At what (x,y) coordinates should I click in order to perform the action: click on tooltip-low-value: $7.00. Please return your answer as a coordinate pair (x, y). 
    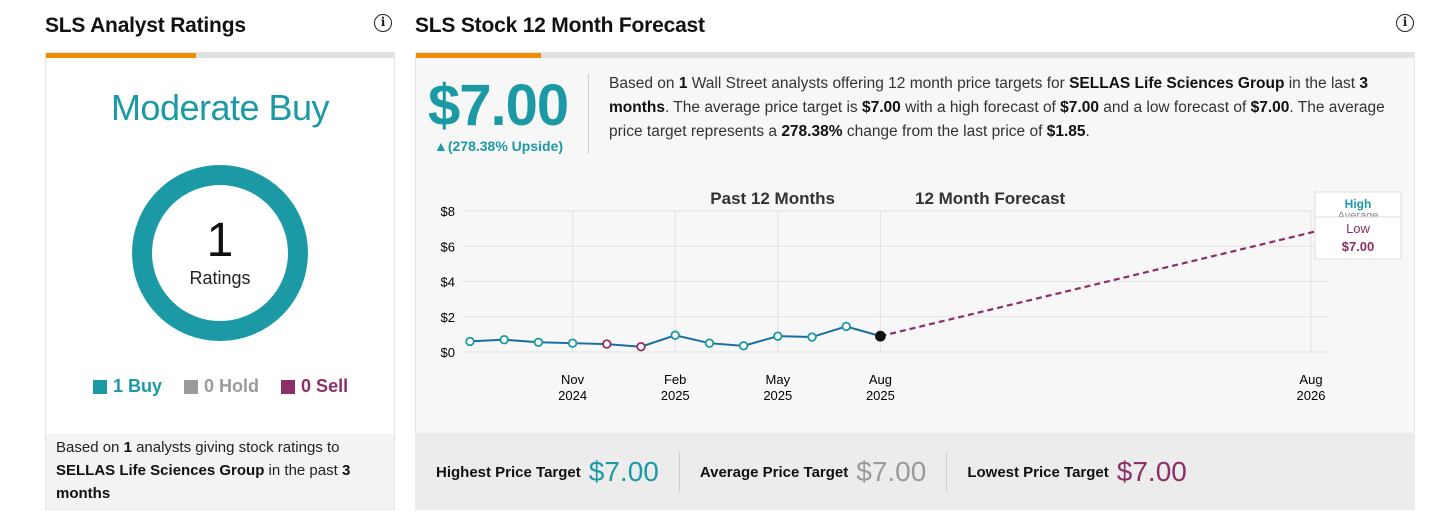
    Looking at the image, I should click on (1358, 246).